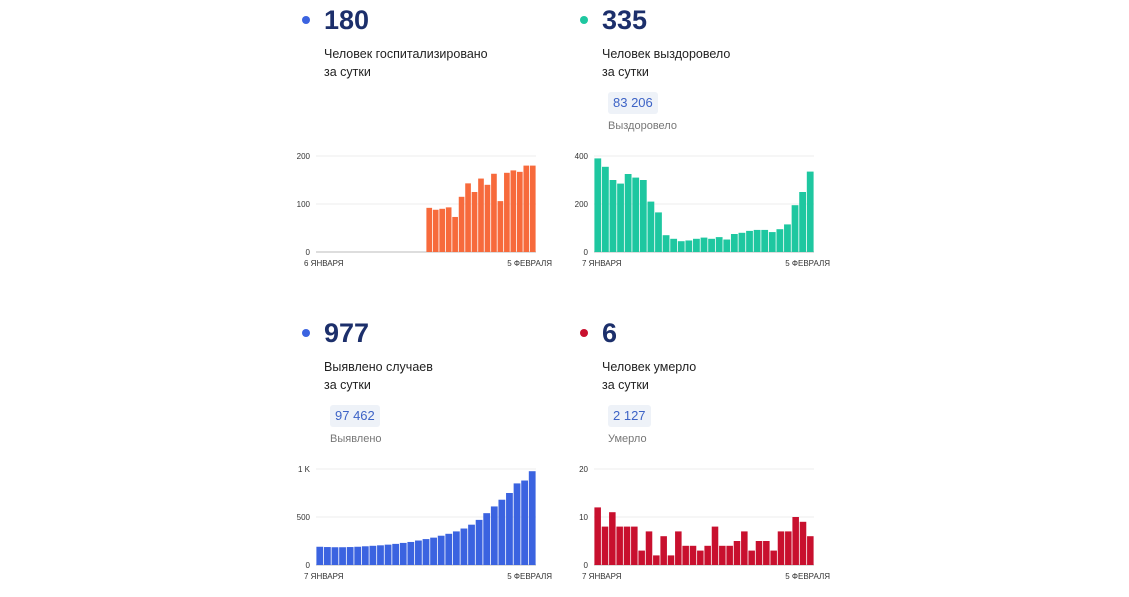 The image size is (1129, 597). What do you see at coordinates (712, 63) in the screenshot?
I see `recovered-label: Человек выздоровело за сутки` at bounding box center [712, 63].